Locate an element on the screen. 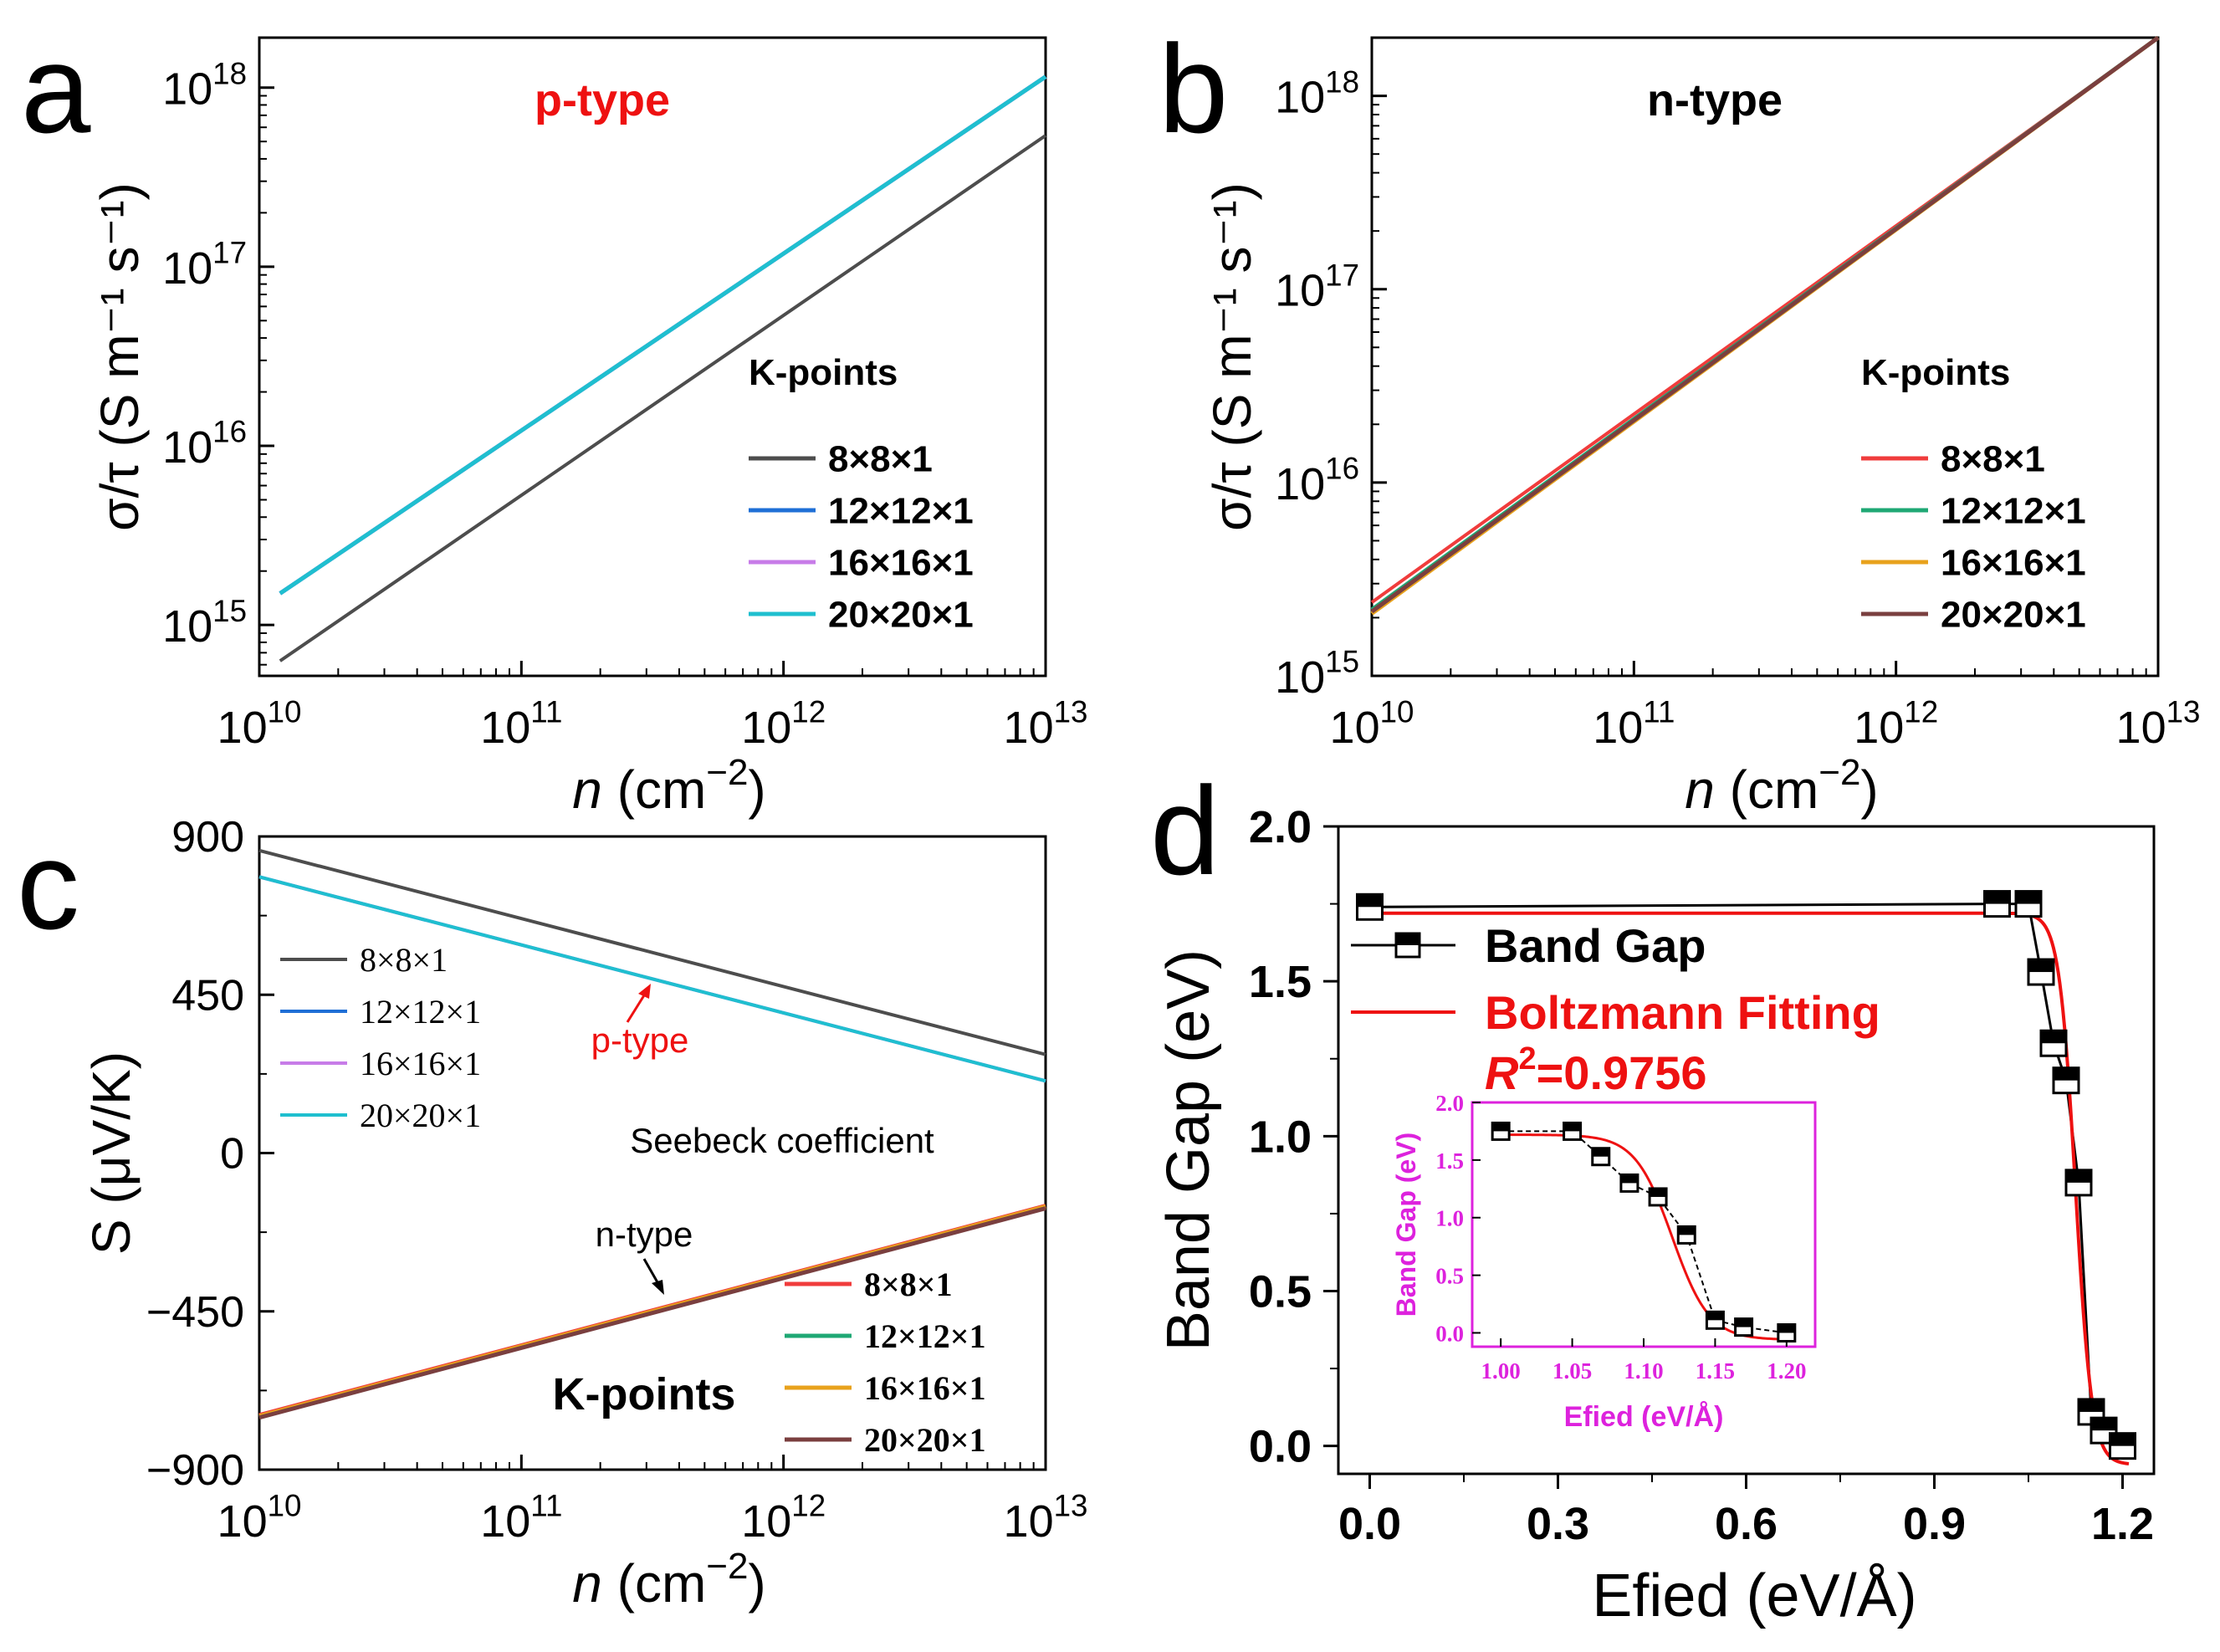 The width and height of the screenshot is (2220, 1652). panel-b-legend-item-label: 16×16×1 is located at coordinates (2013, 562).